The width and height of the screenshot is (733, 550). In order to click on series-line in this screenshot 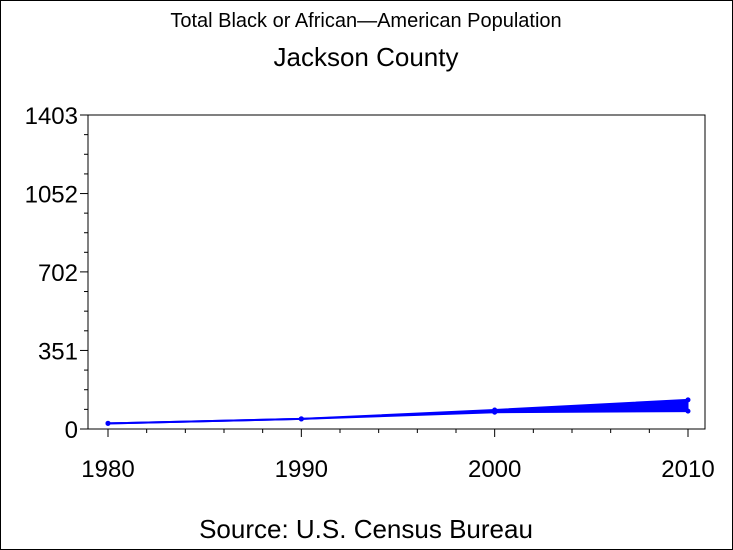, I will do `click(398, 417)`.